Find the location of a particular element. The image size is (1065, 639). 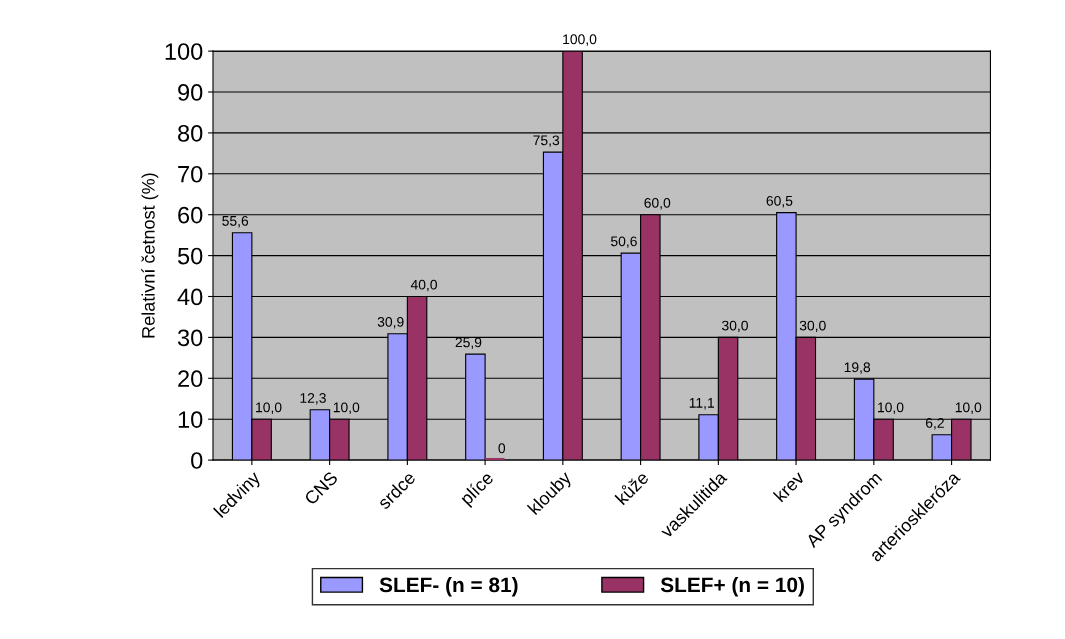

data-label: 6,2 is located at coordinates (934, 423).